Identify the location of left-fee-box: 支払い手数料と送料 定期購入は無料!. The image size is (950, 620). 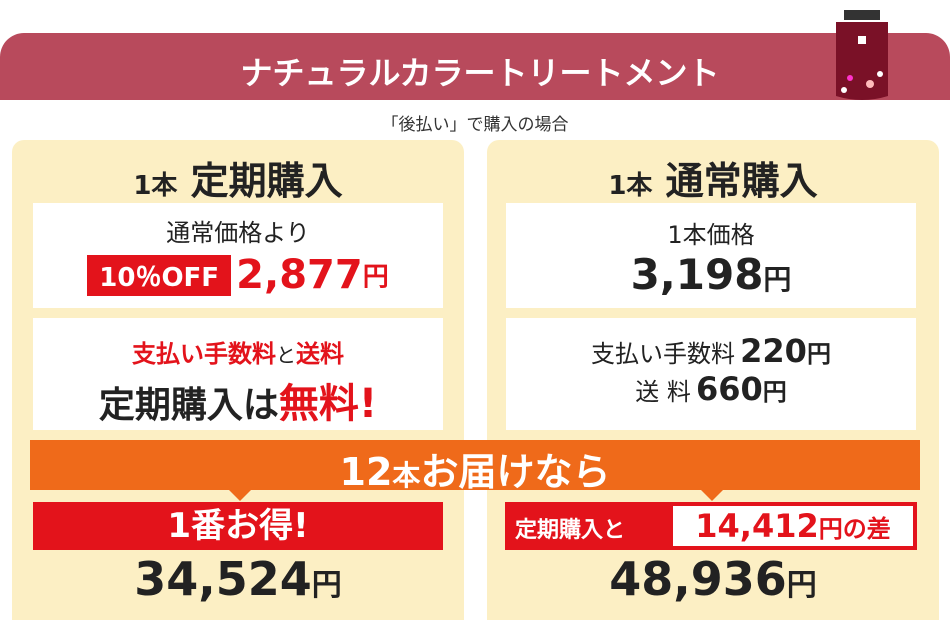
(238, 374).